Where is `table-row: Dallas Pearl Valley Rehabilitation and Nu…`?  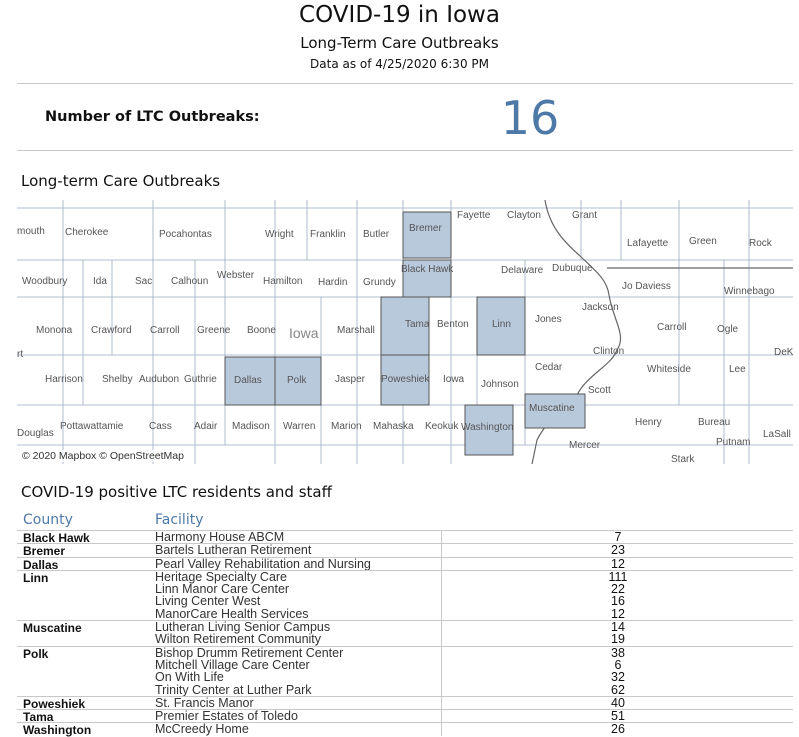
table-row: Dallas Pearl Valley Rehabilitation and Nu… is located at coordinates (405, 564).